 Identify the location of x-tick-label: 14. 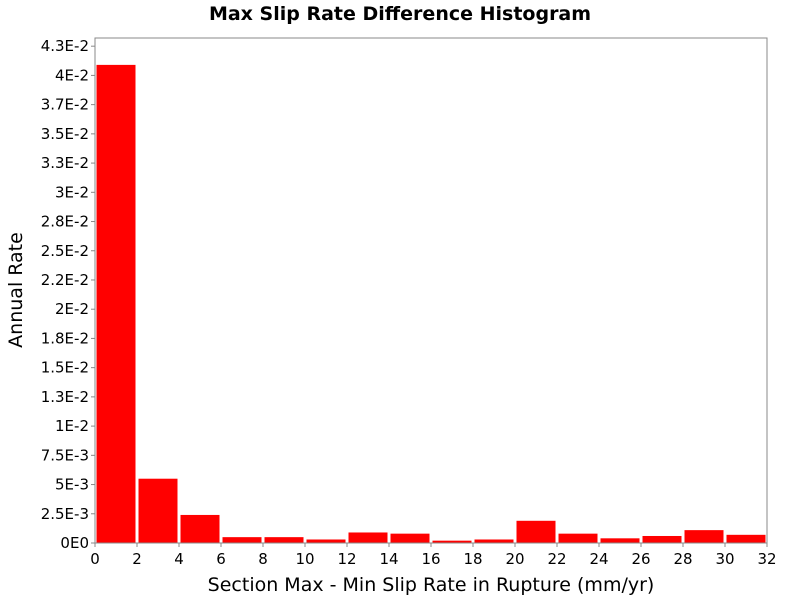
(388, 559).